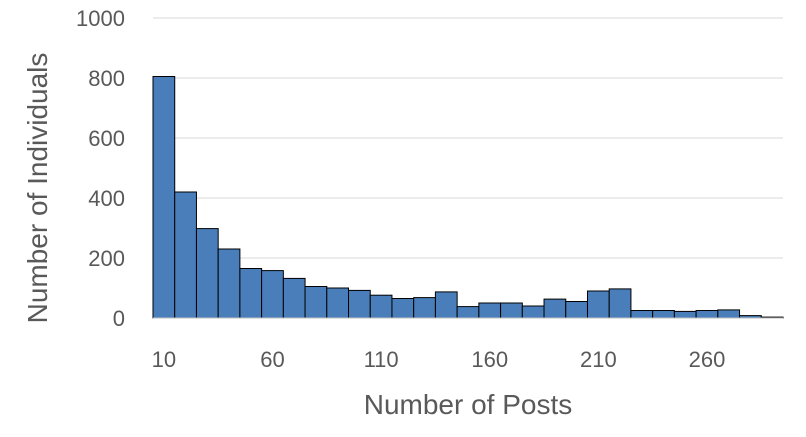  Describe the element at coordinates (119, 318) in the screenshot. I see `y-tick-label: 0` at that location.